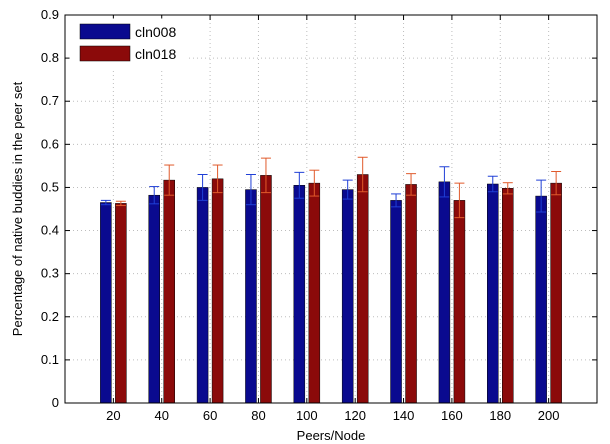 This screenshot has width=610, height=444. I want to click on error-bars, so click(331, 187).